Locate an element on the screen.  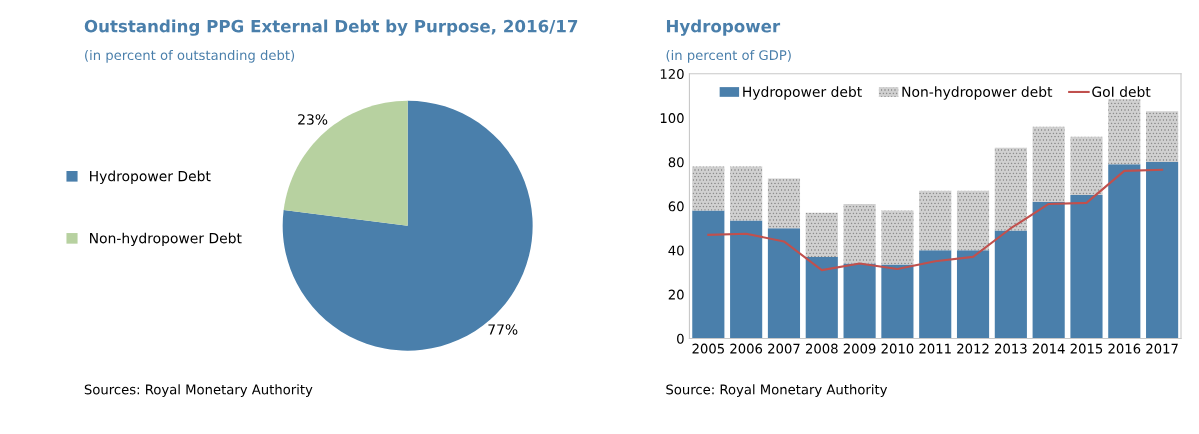
legend-label: Hydropower debt is located at coordinates (802, 93).